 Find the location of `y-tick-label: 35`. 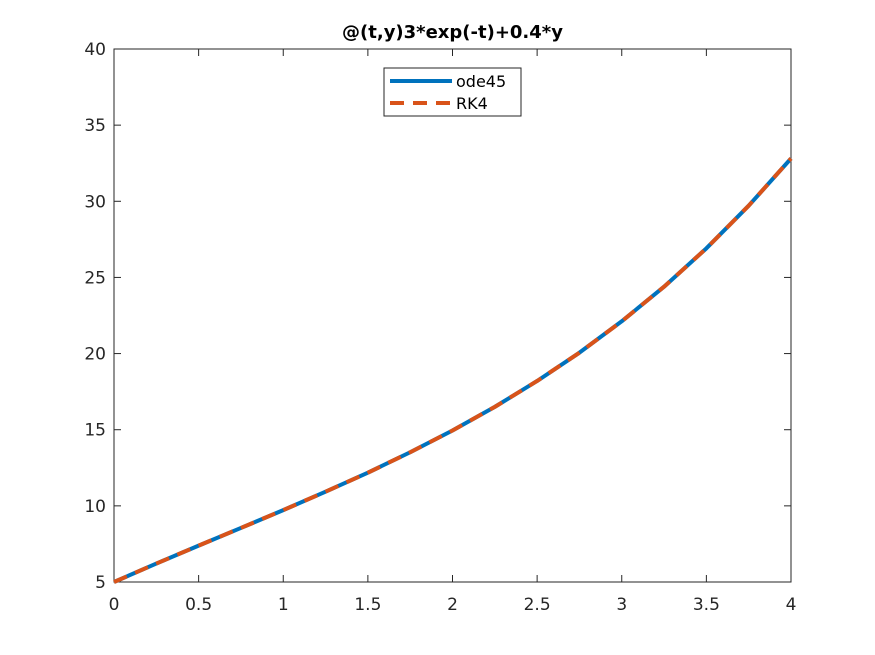

y-tick-label: 35 is located at coordinates (95, 126).